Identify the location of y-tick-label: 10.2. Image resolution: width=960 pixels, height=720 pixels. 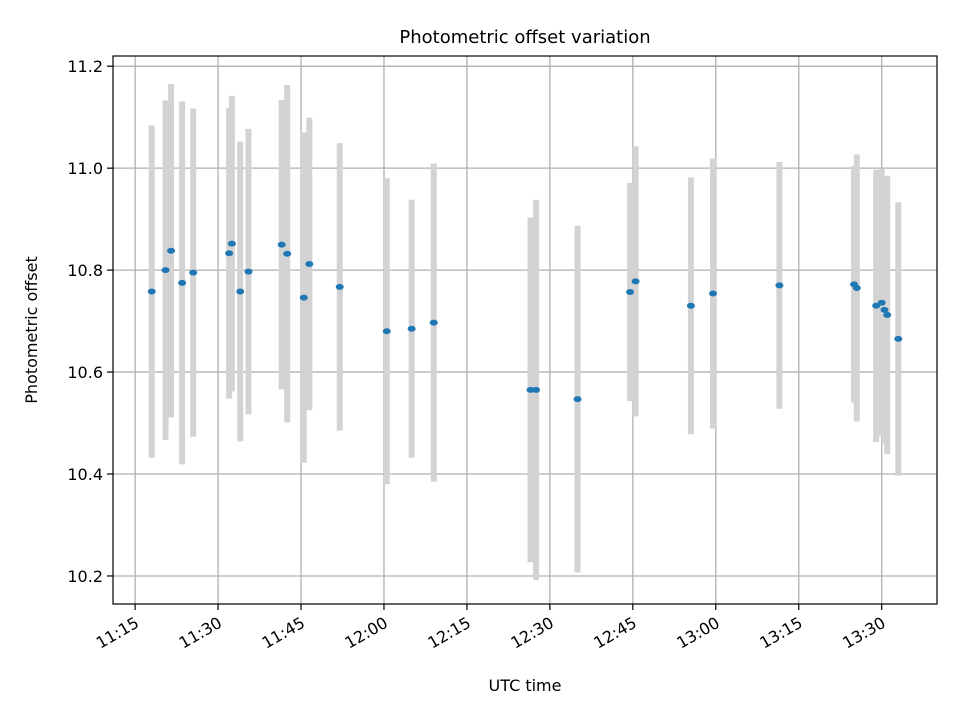
(85, 576).